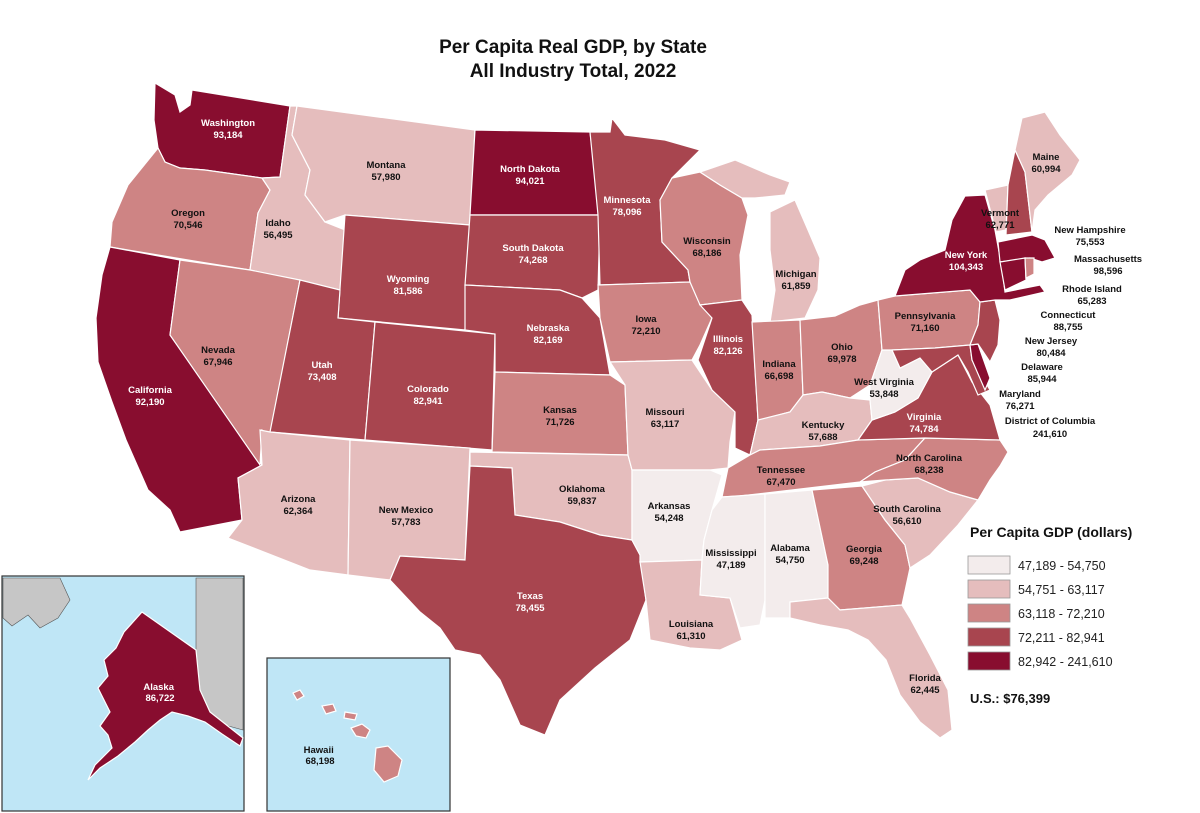 The height and width of the screenshot is (813, 1200). I want to click on rhode-island-label: Rhode Island 65,283, so click(1092, 295).